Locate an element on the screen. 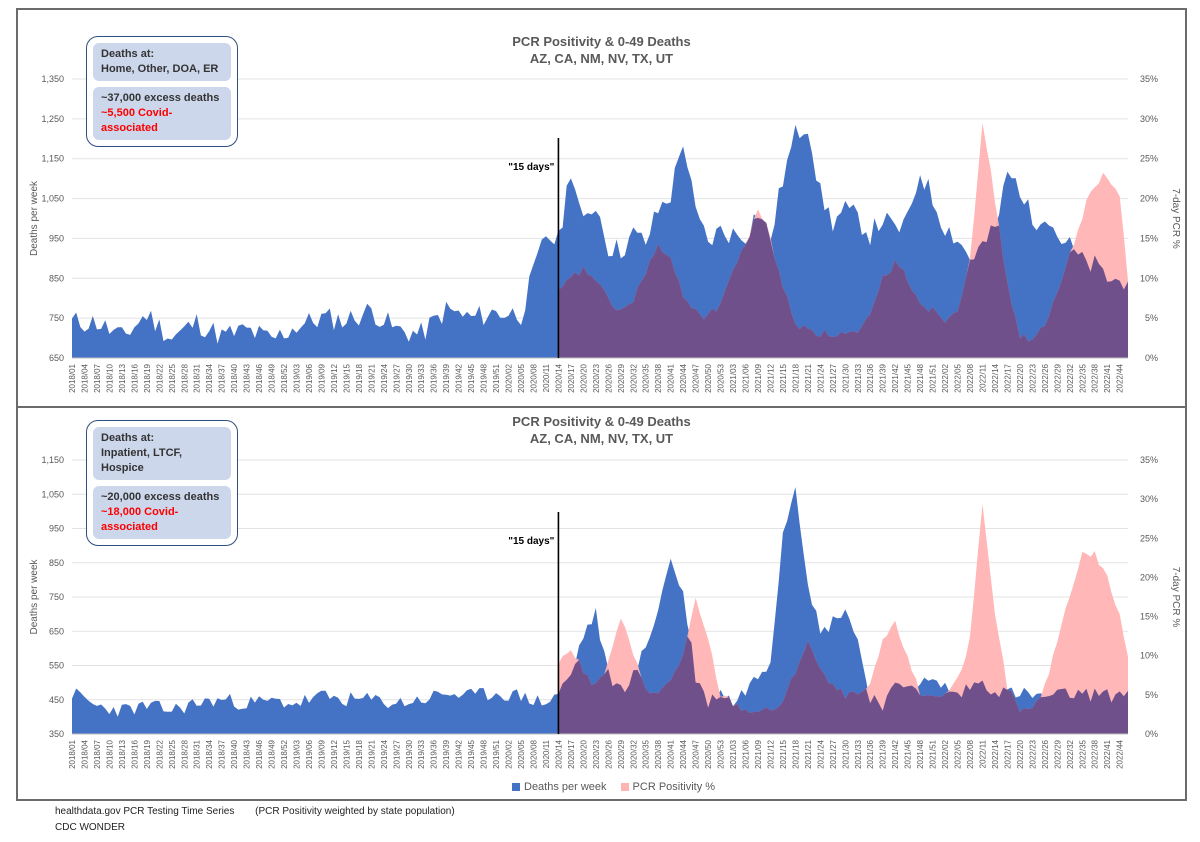  top-xtick: 2019/15 is located at coordinates (346, 377).